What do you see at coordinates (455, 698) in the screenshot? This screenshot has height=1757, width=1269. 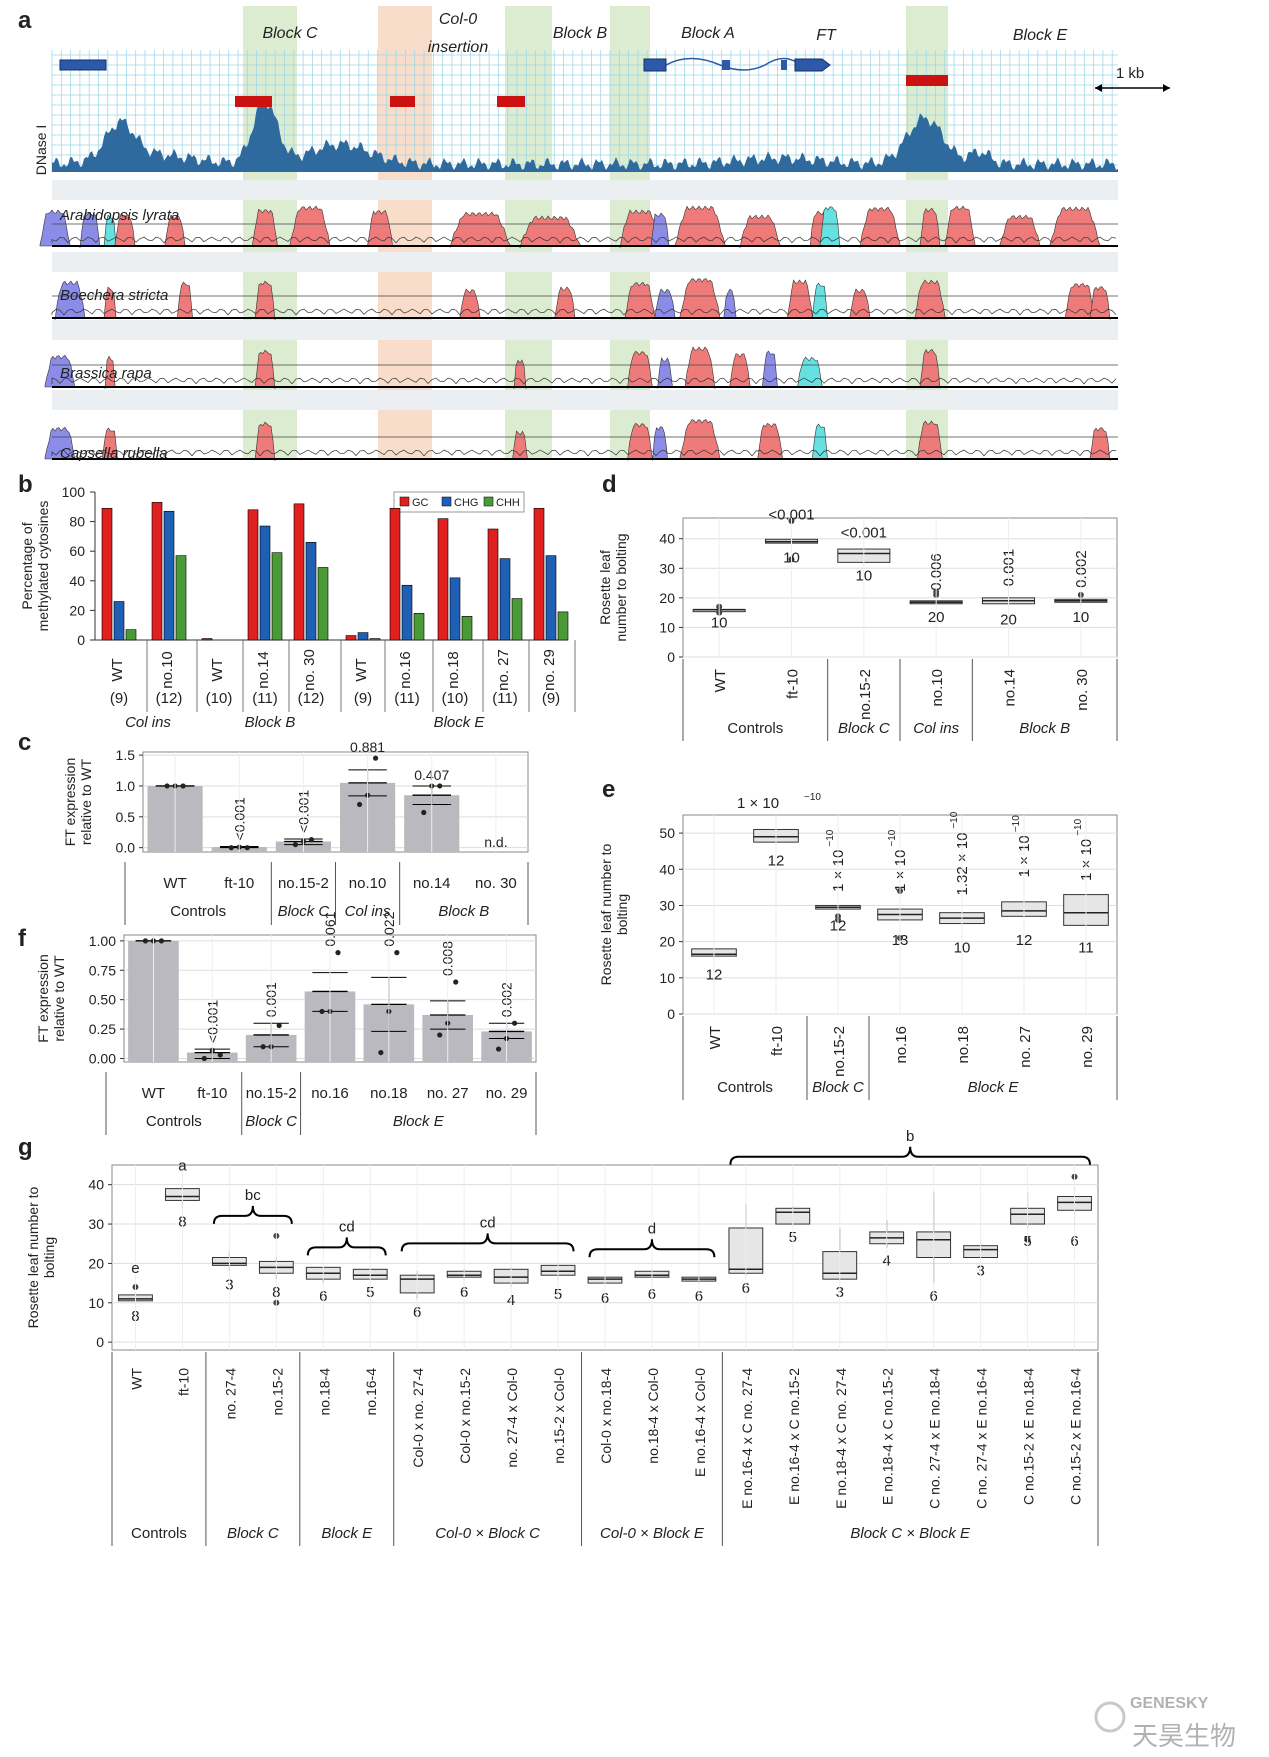 I see `n-label: (10)` at bounding box center [455, 698].